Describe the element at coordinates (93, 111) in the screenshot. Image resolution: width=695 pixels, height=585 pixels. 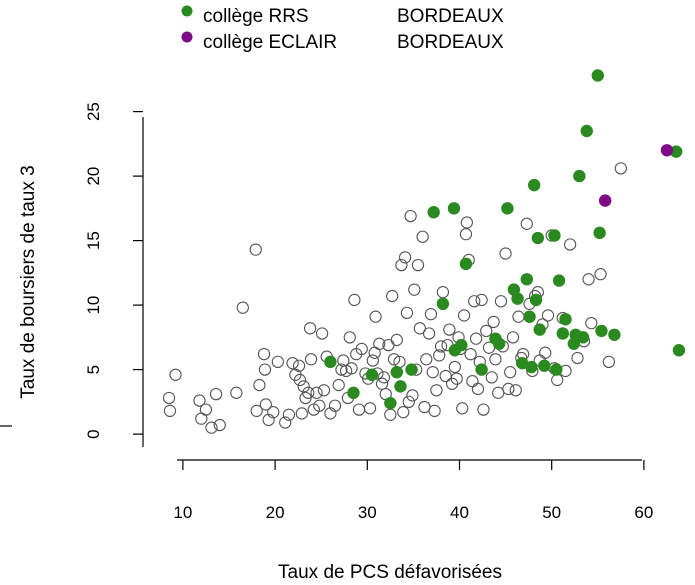
I see `y-tick-label-25: 25` at that location.